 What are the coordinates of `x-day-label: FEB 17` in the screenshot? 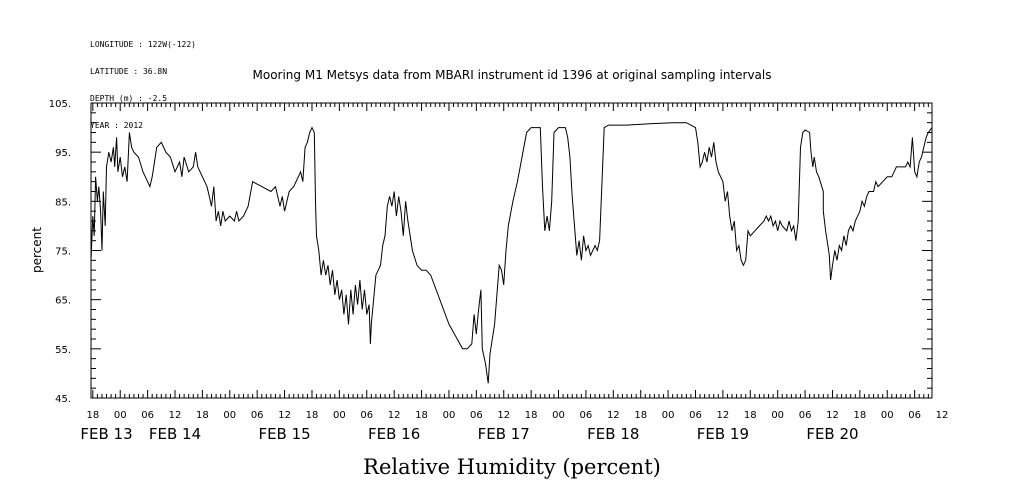 It's located at (504, 434).